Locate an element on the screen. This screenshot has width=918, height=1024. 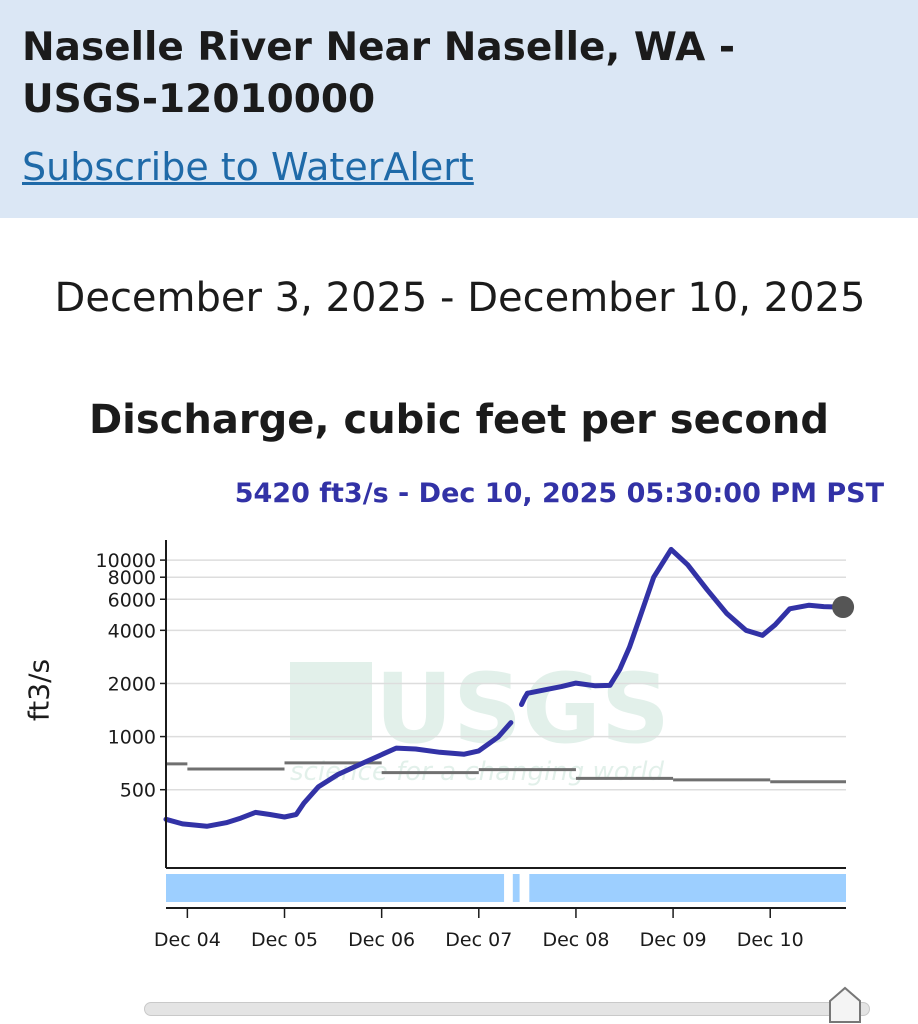
y-tick-label: 500 is located at coordinates (138, 791).